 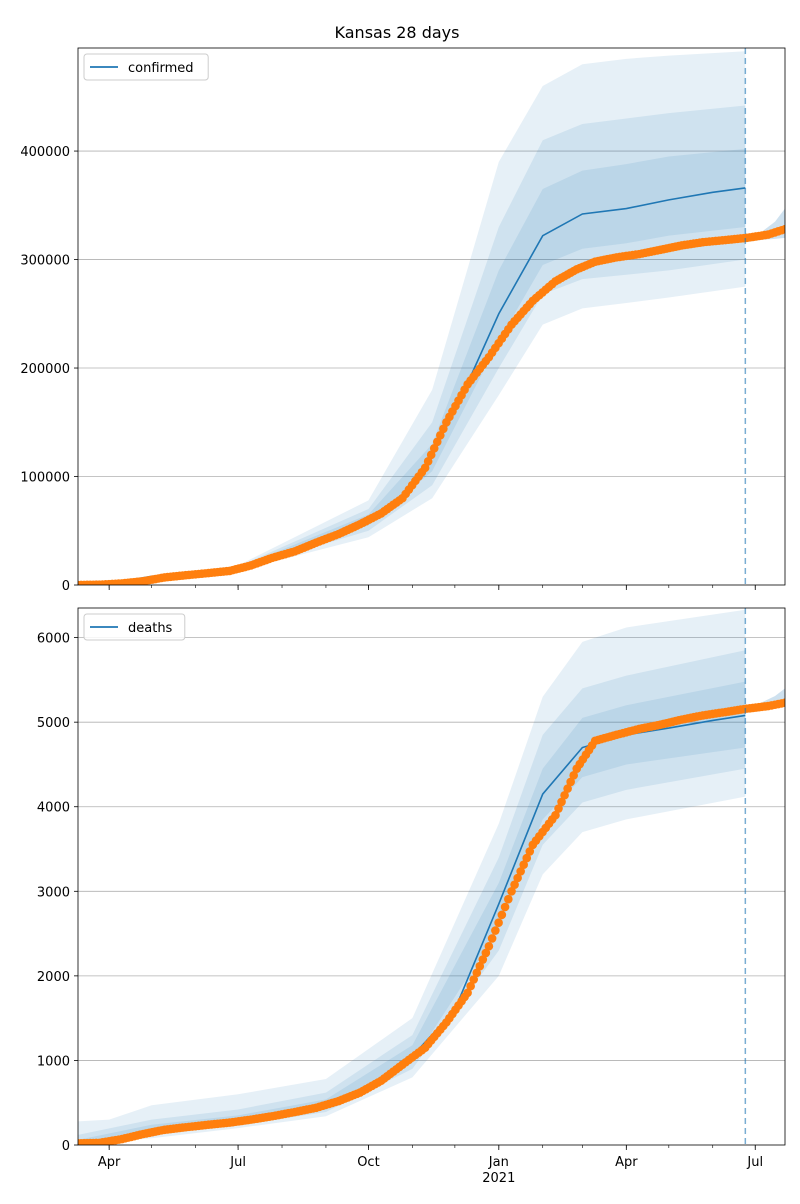 What do you see at coordinates (161, 68) in the screenshot?
I see `legend-label: confirmed` at bounding box center [161, 68].